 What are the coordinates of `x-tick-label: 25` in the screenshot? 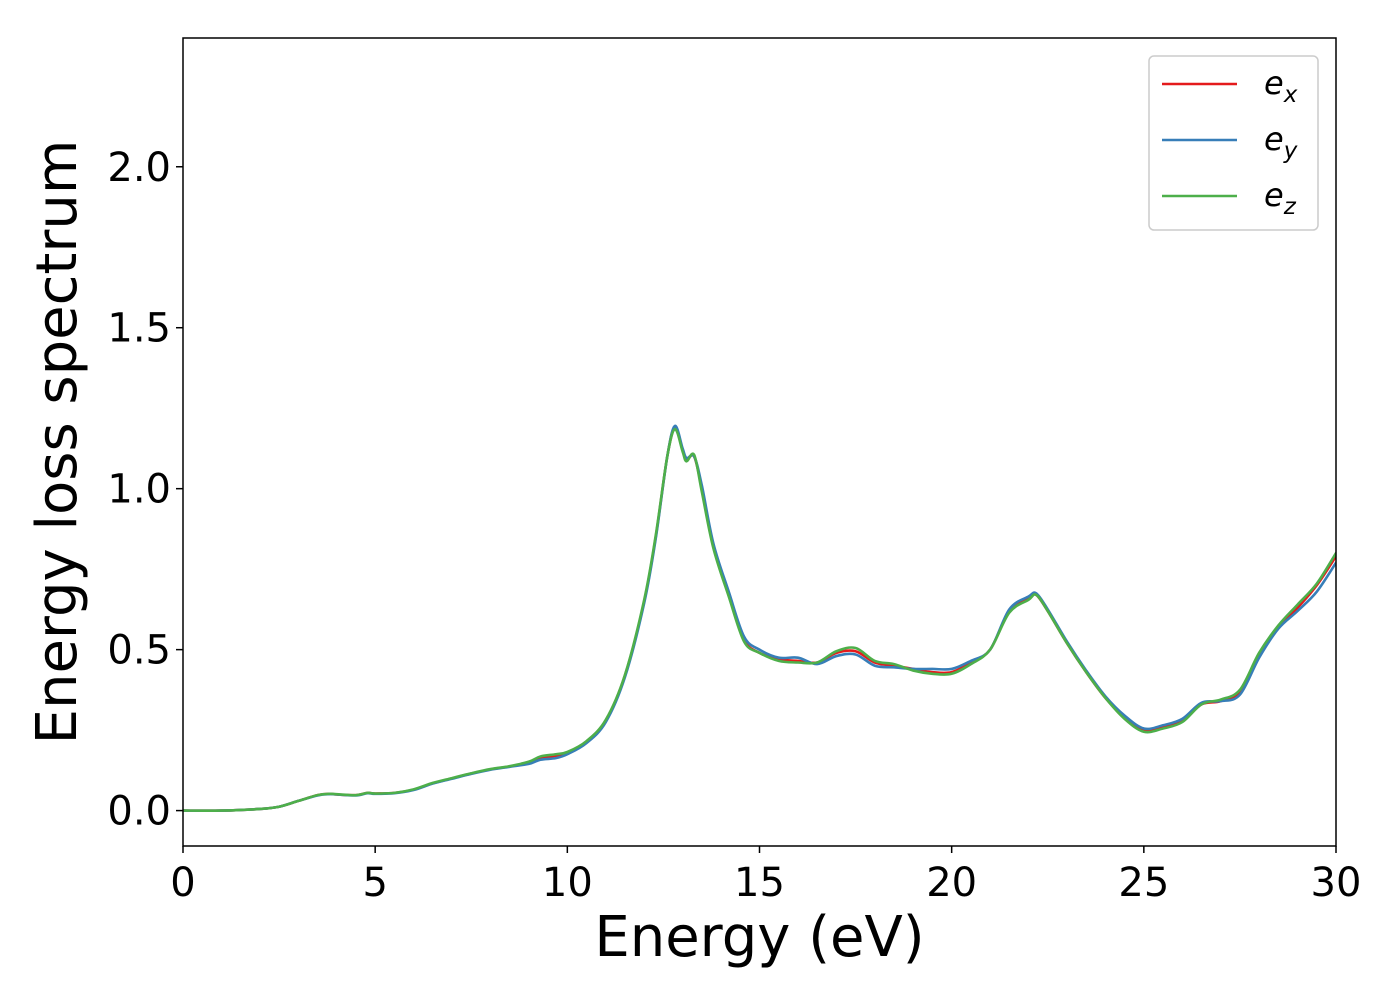 It's located at (1143, 883).